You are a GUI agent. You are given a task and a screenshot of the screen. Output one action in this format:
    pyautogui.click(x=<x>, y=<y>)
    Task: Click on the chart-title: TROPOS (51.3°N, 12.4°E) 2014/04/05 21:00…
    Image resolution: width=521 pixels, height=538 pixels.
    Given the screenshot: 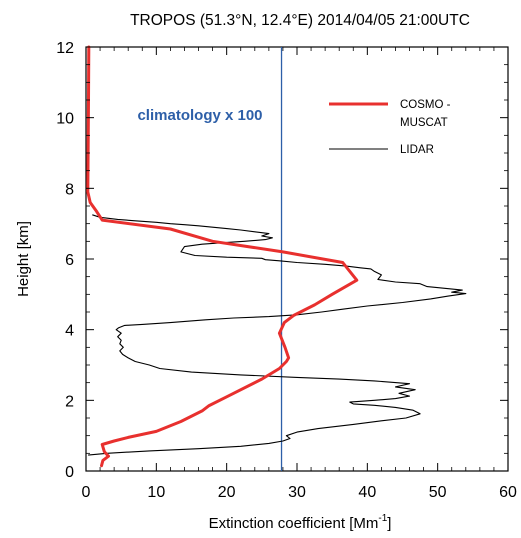 What is the action you would take?
    pyautogui.click(x=300, y=20)
    